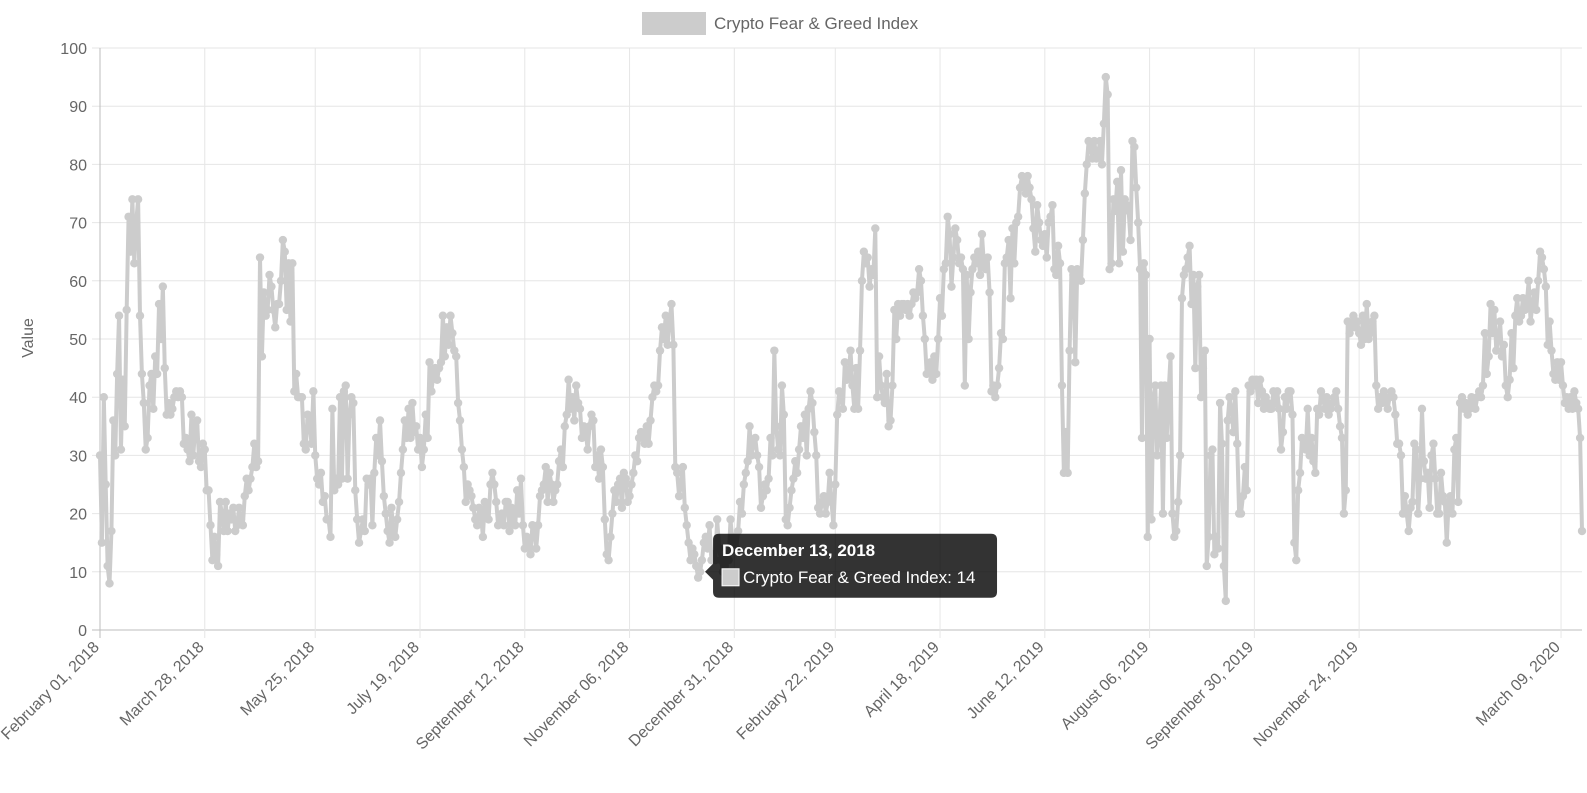 The height and width of the screenshot is (793, 1587). I want to click on x-tick-label: November 06, 2018, so click(576, 694).